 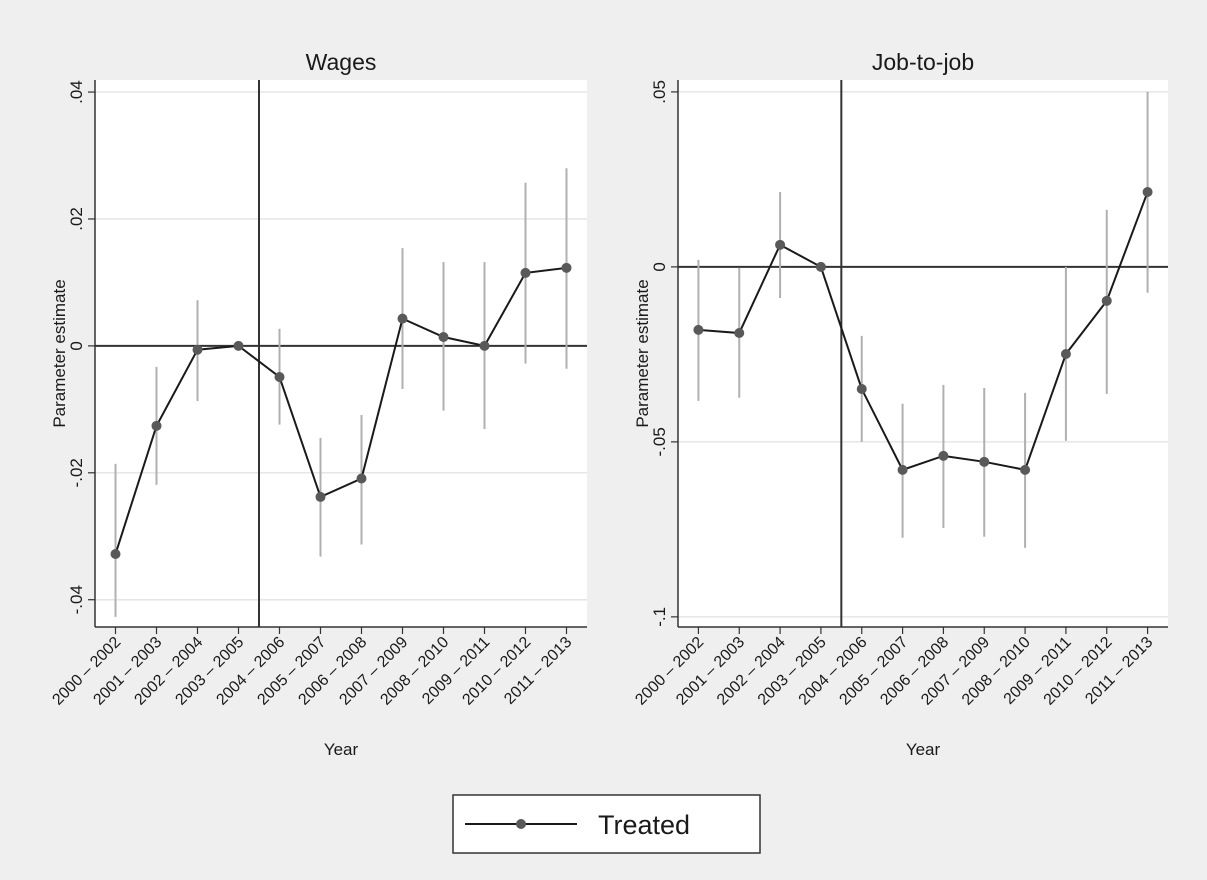 What do you see at coordinates (659, 441) in the screenshot?
I see `y-tick-label: -.05` at bounding box center [659, 441].